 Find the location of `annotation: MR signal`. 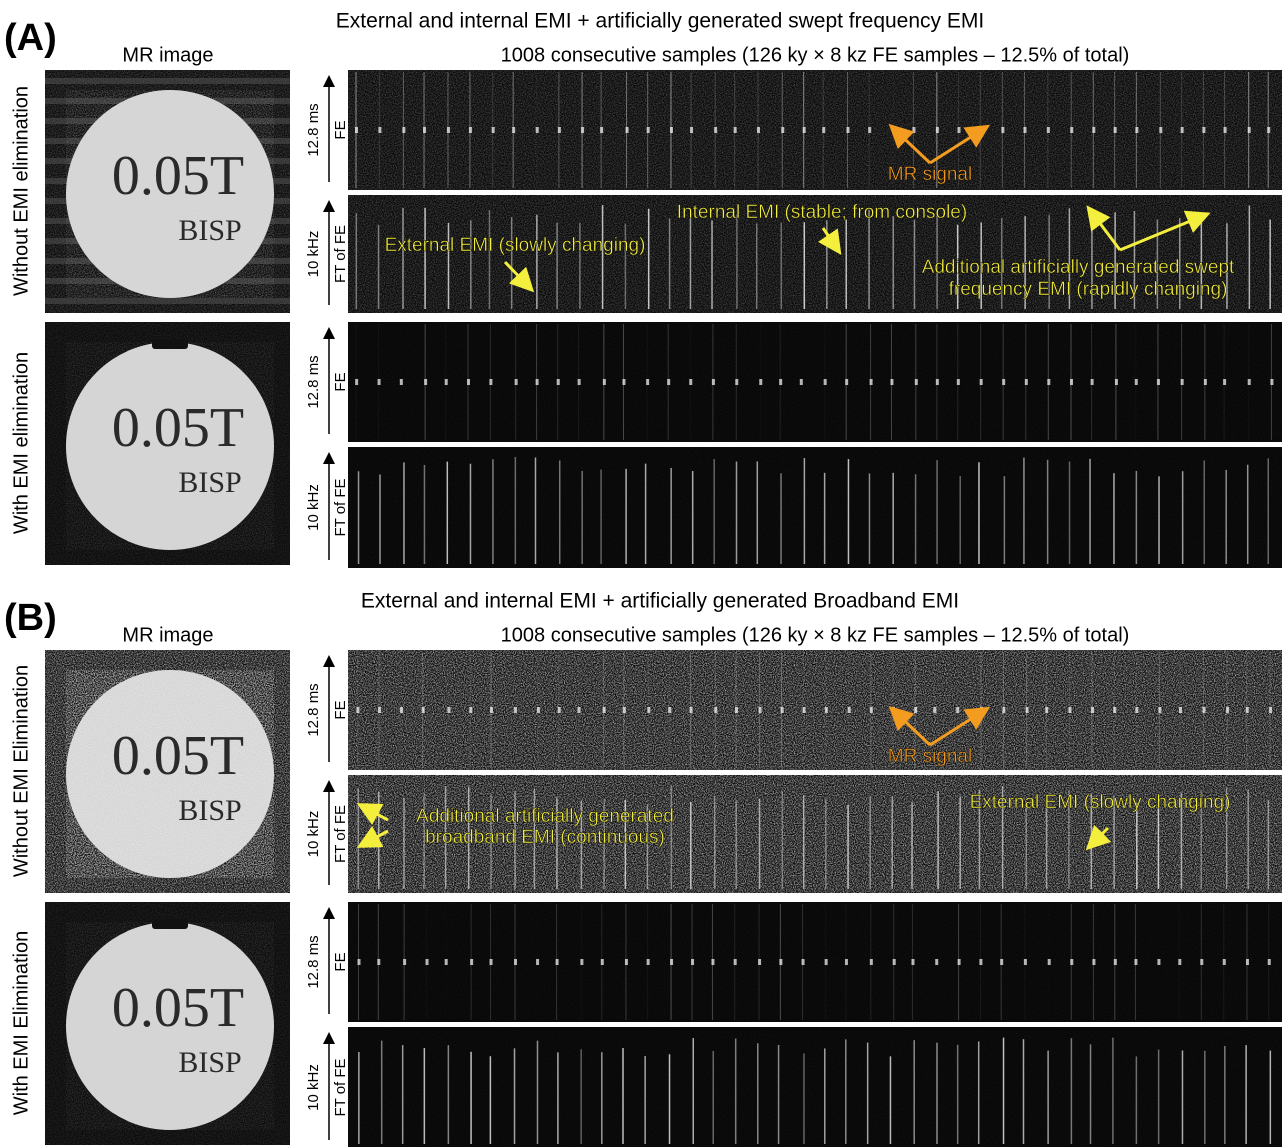

annotation: MR signal is located at coordinates (930, 174).